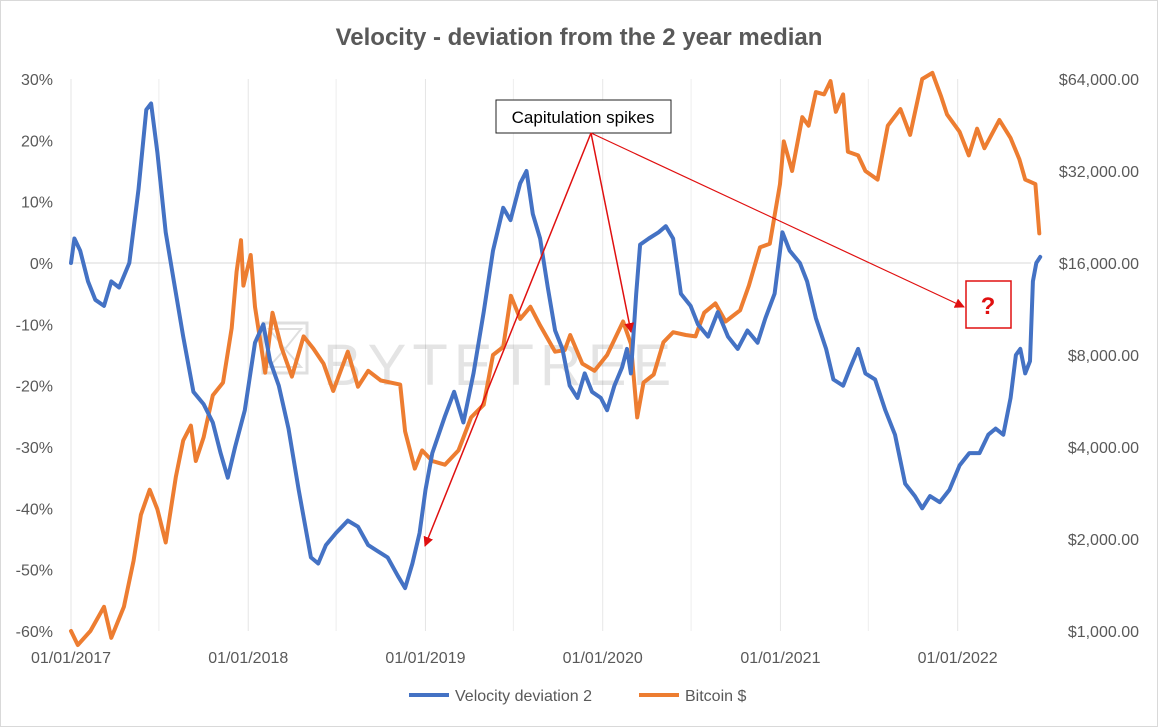 This screenshot has height=727, width=1158. Describe the element at coordinates (1103, 448) in the screenshot. I see `y-right-tick-4-000-00: $4,000.00` at that location.